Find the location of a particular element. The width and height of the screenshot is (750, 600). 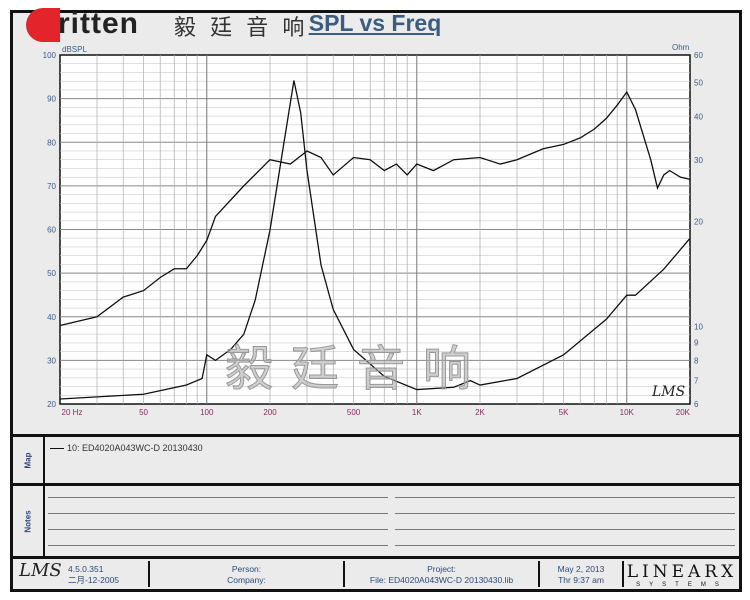

x-tick-label: 100 is located at coordinates (207, 412).